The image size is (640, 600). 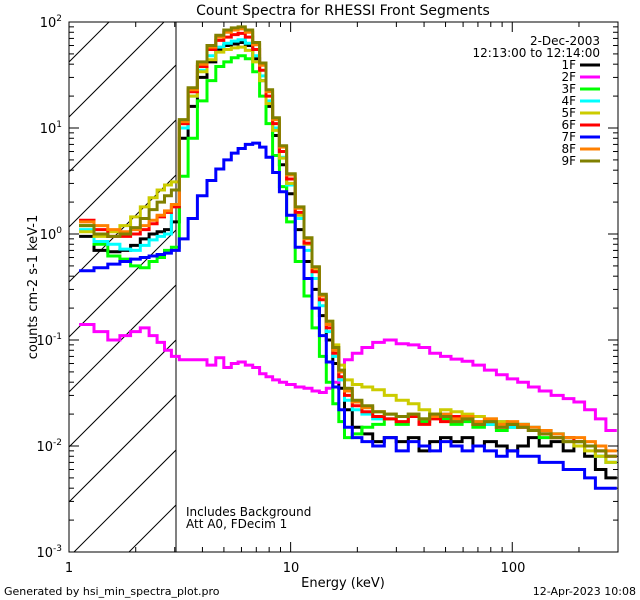 I want to click on y-tick-label: 10⁰, so click(x=51, y=234).